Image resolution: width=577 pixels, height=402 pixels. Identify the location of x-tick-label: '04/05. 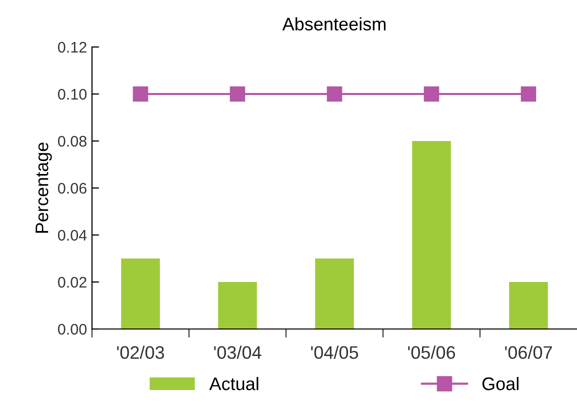
(334, 352).